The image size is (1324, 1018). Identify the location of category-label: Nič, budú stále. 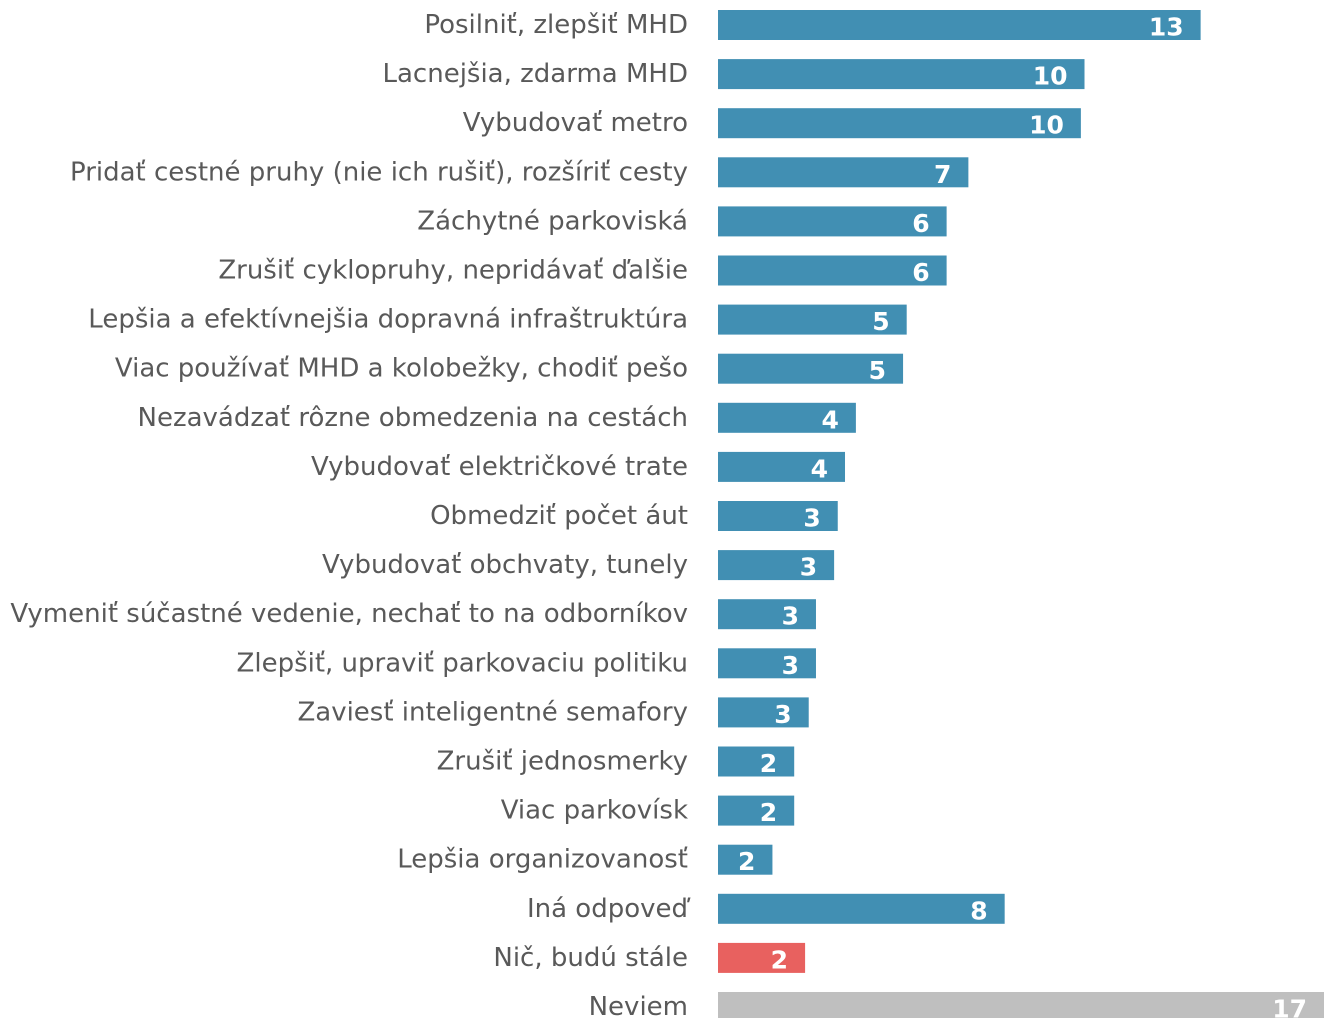
(590, 958).